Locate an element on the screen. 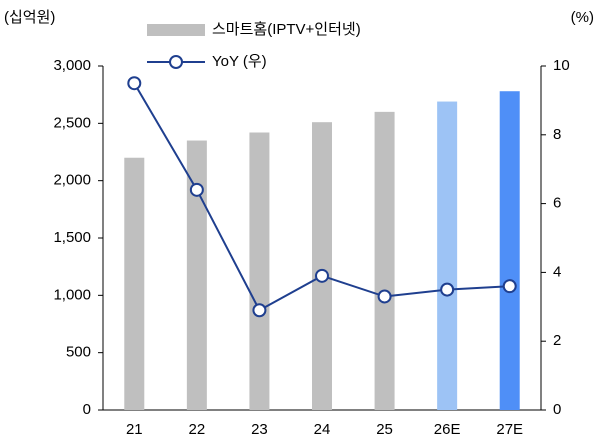  y2-tick-label: 10 is located at coordinates (561, 65).